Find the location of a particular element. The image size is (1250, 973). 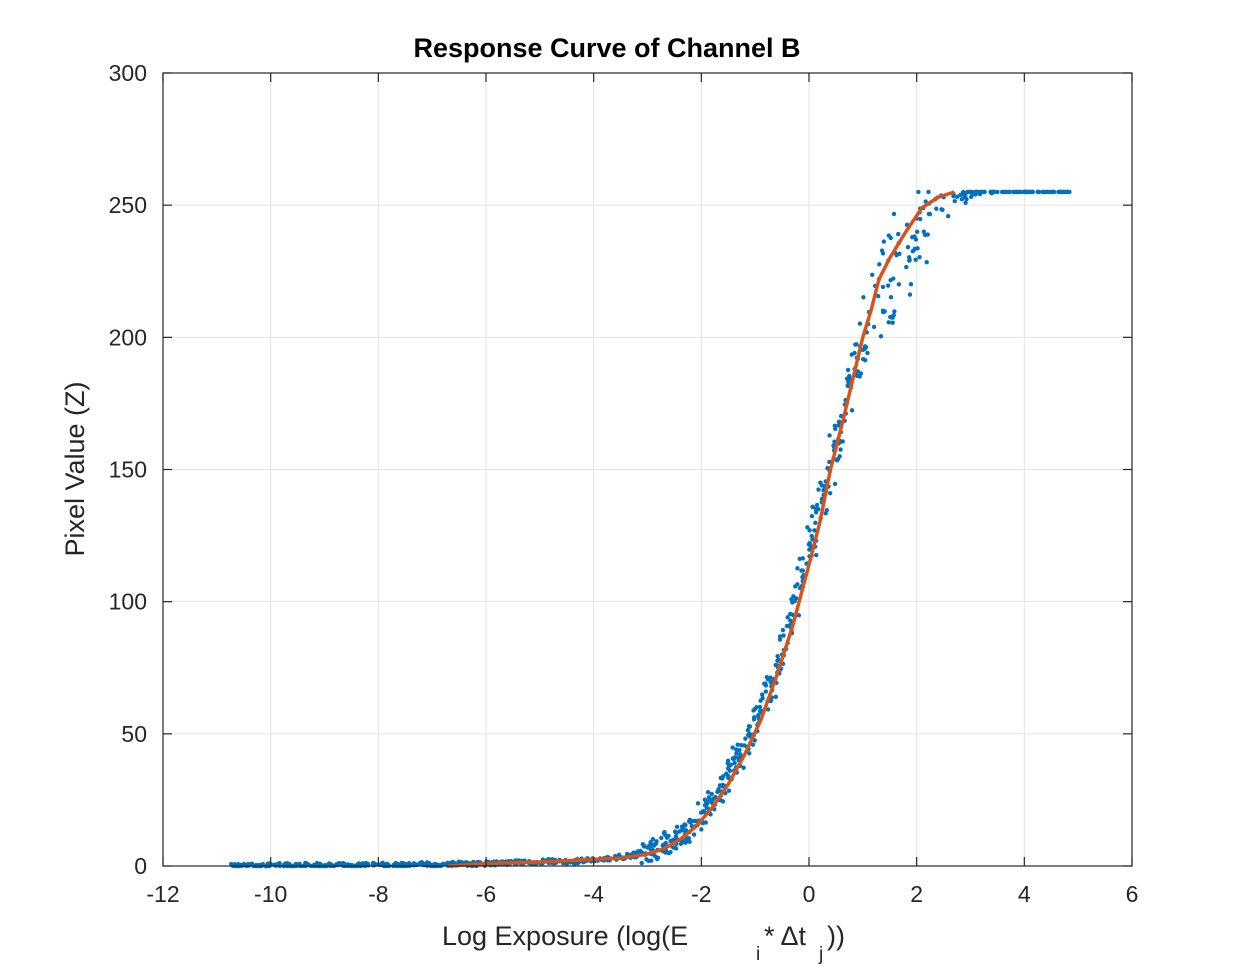

x-tick-label: -8 is located at coordinates (378, 894).